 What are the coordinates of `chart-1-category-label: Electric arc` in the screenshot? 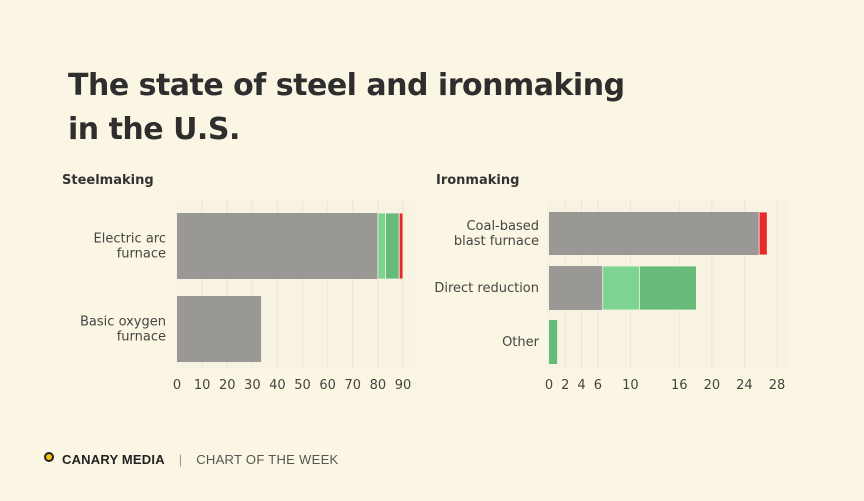 It's located at (130, 239).